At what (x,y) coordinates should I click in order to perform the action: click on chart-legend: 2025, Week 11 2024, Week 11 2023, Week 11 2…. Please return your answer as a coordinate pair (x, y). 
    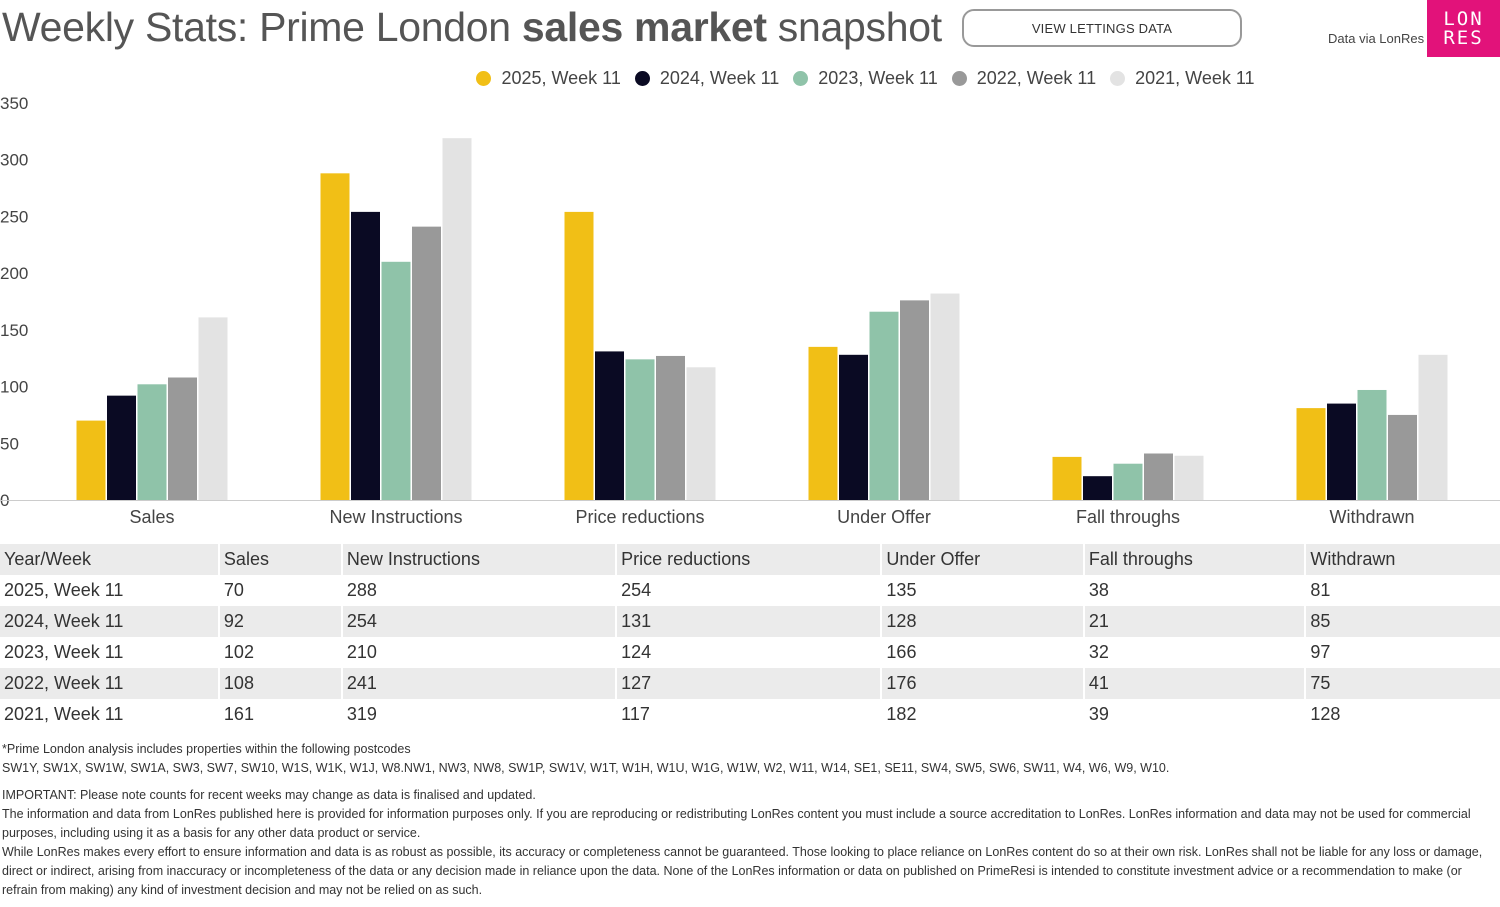
    Looking at the image, I should click on (750, 78).